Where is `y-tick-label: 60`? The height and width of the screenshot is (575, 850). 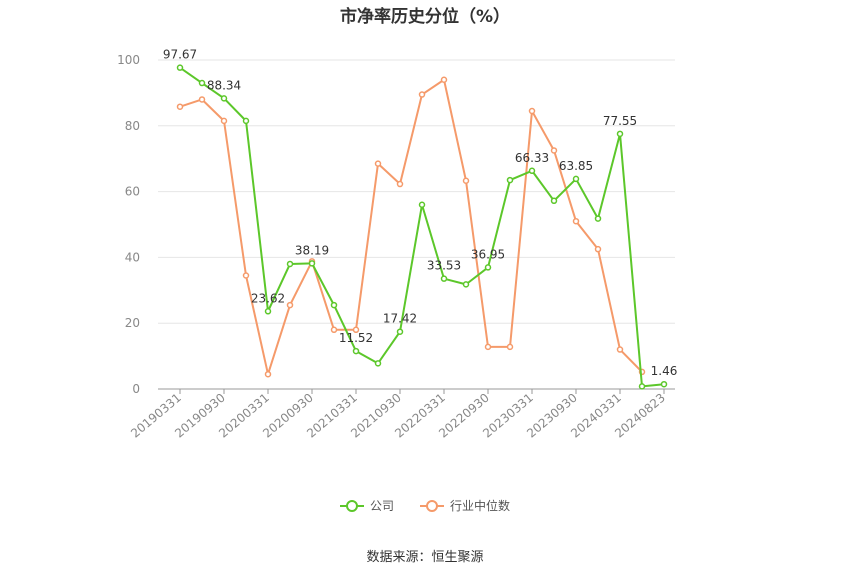
y-tick-label: 60 is located at coordinates (132, 192).